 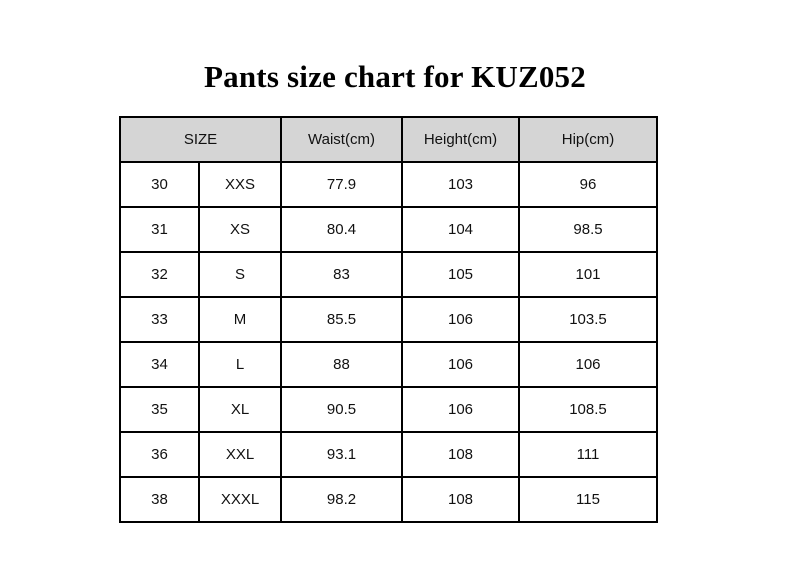 What do you see at coordinates (588, 139) in the screenshot?
I see `column-header-hip: Hip(cm)` at bounding box center [588, 139].